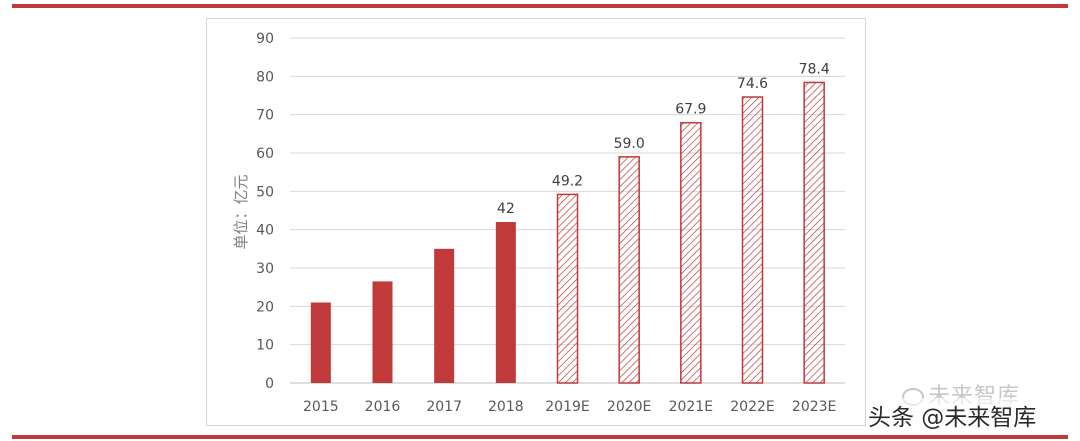 Image resolution: width=1080 pixels, height=441 pixels. What do you see at coordinates (691, 252) in the screenshot?
I see `bar-2021E` at bounding box center [691, 252].